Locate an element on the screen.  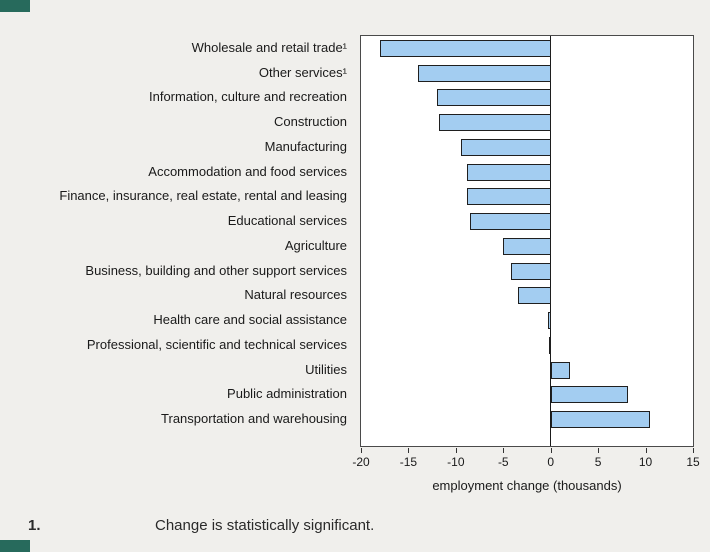
category-label: Health care and social assistance is located at coordinates (250, 320).